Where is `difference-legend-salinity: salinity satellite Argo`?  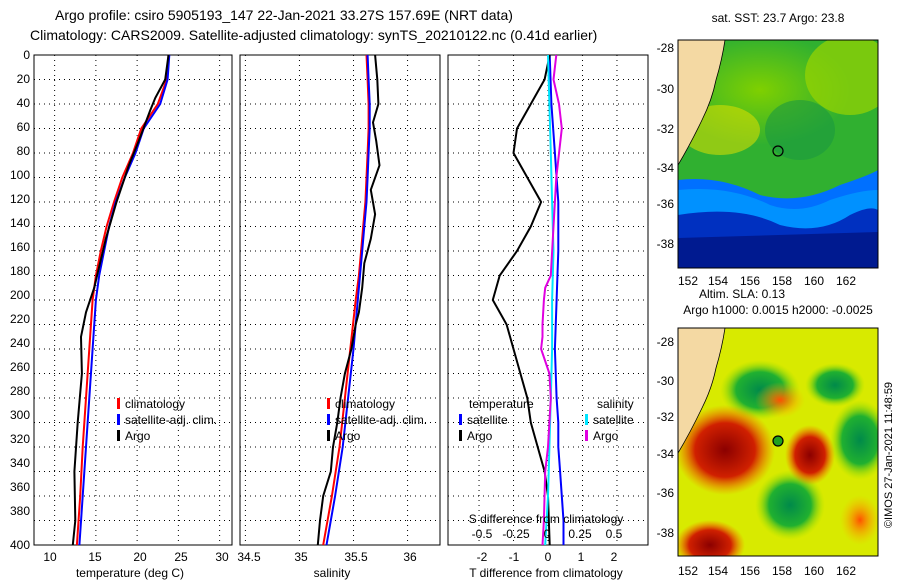
difference-legend-salinity: salinity satellite Argo is located at coordinates (609, 420).